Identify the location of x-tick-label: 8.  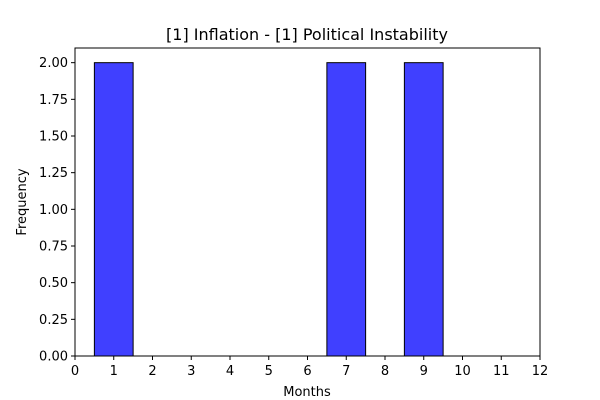
(385, 371).